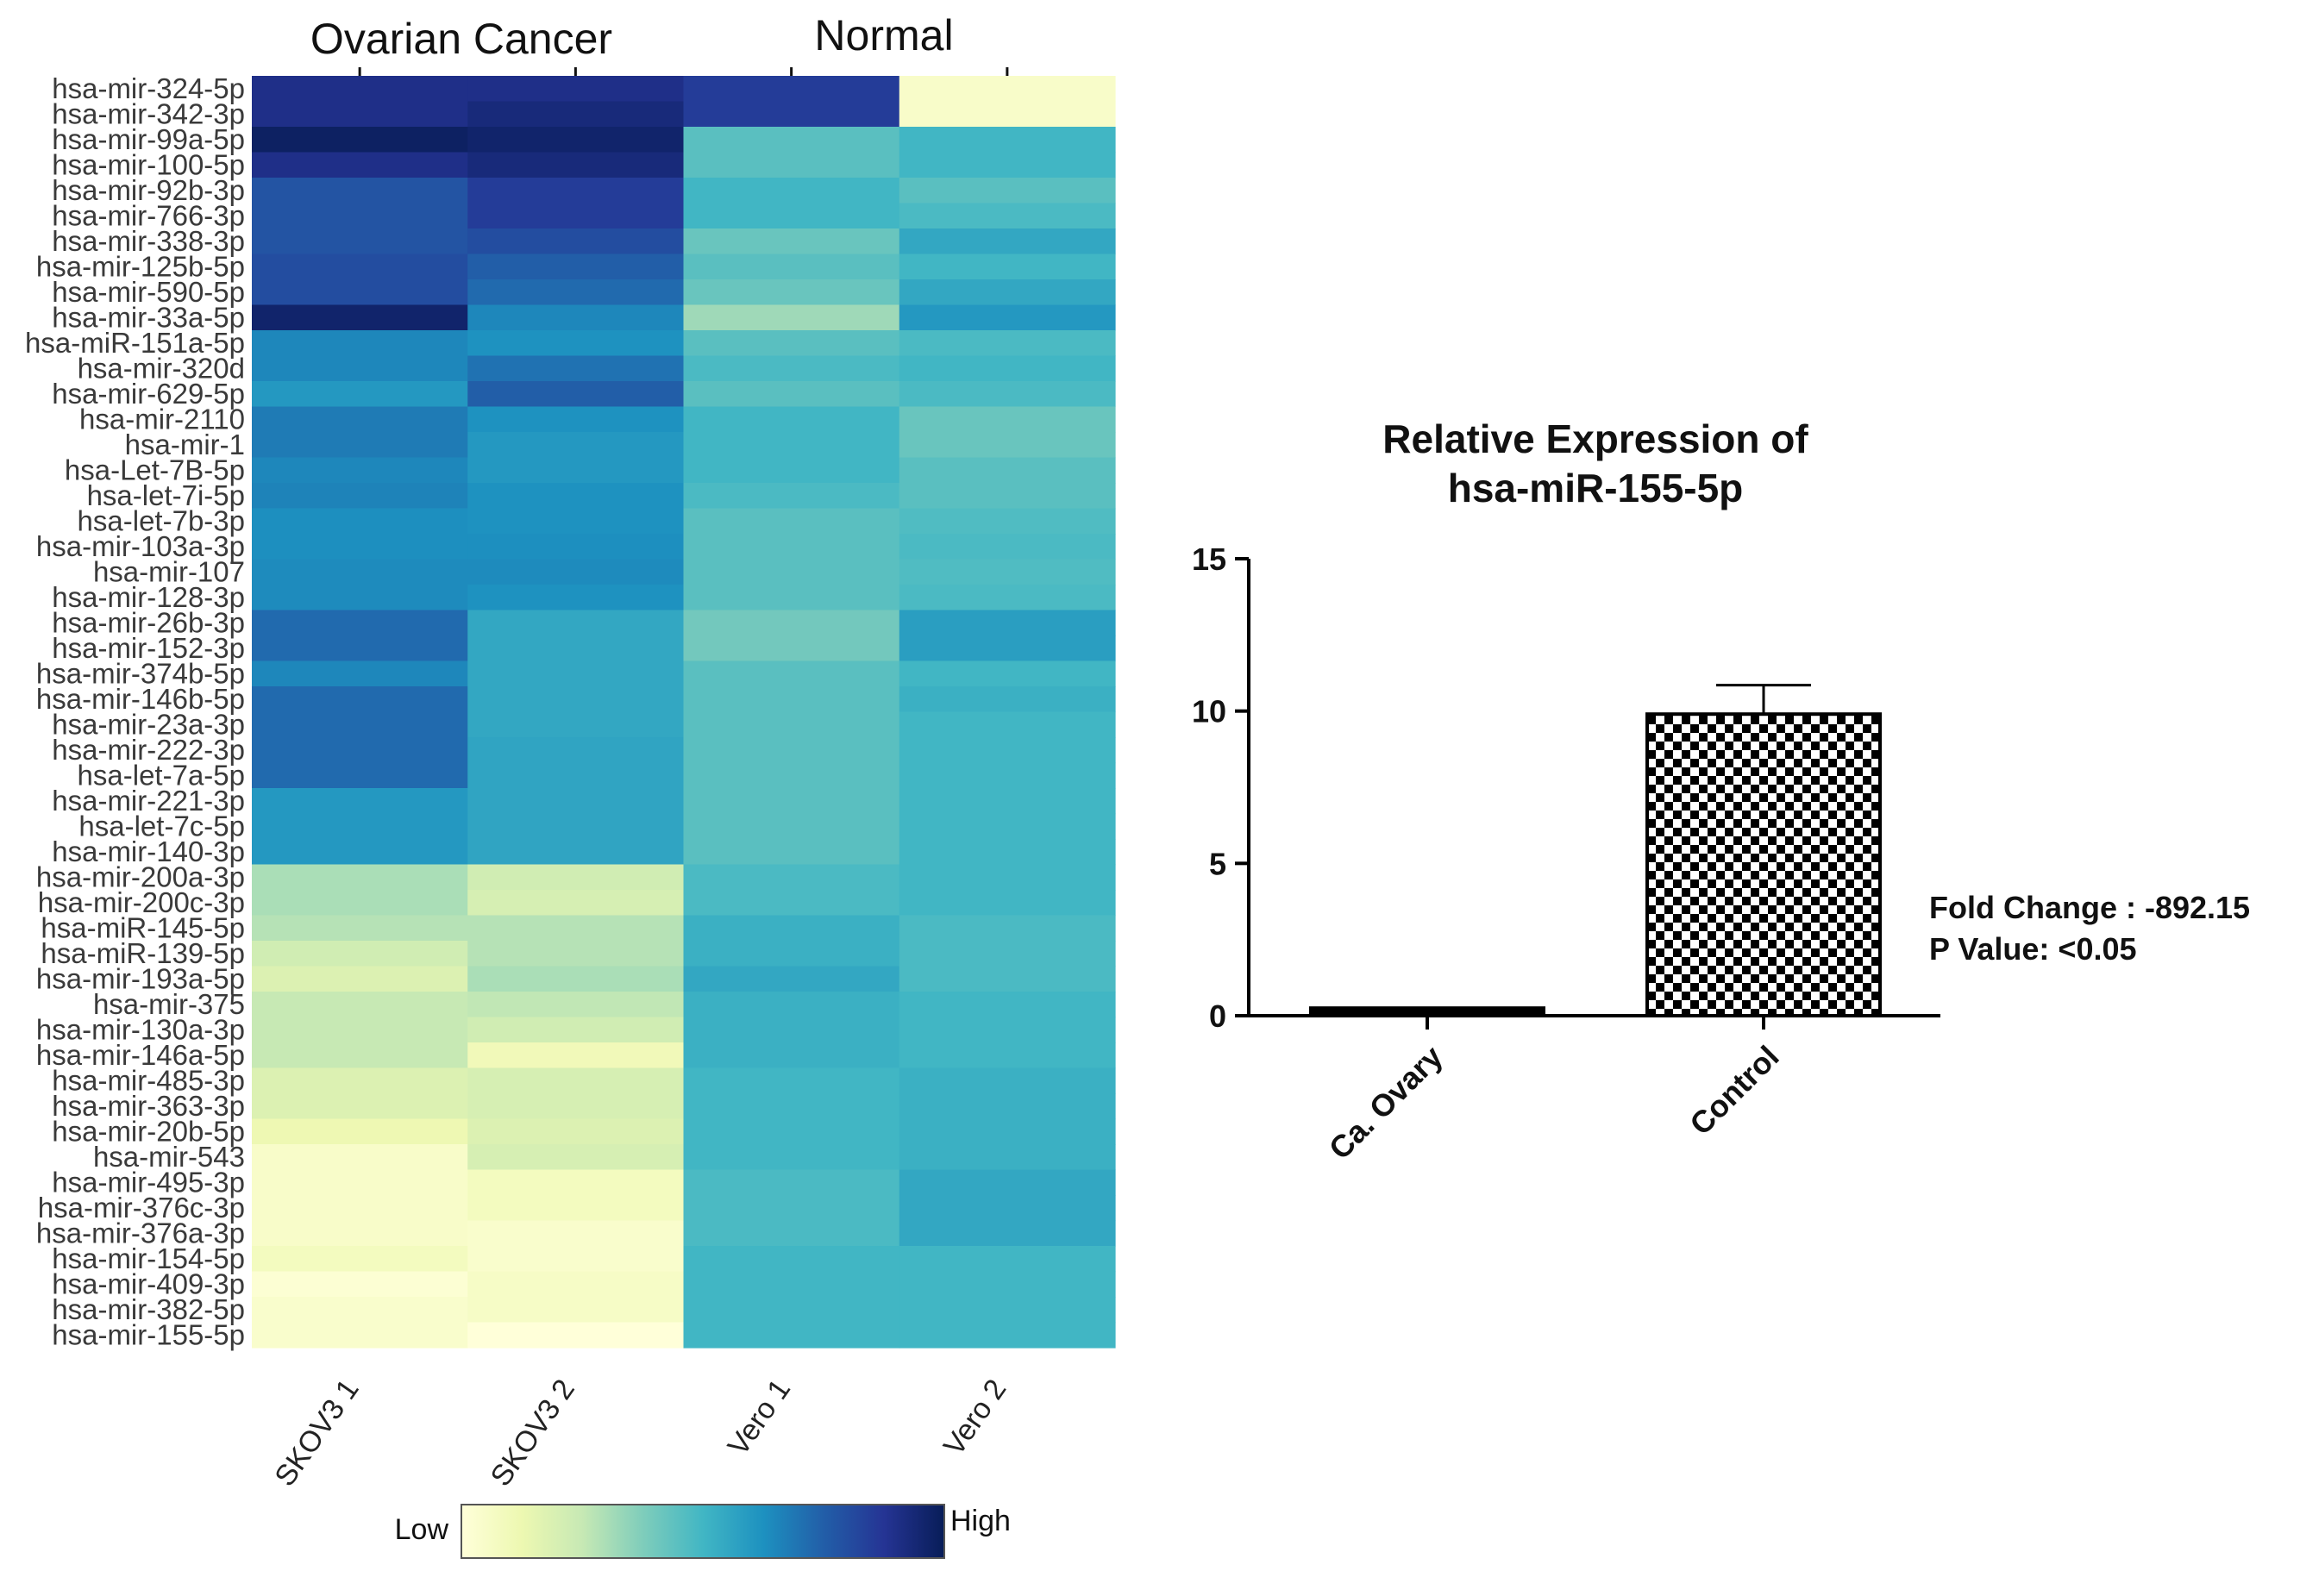 The image size is (2300, 1596). I want to click on row-label: hsa-miR-145-5p, so click(143, 927).